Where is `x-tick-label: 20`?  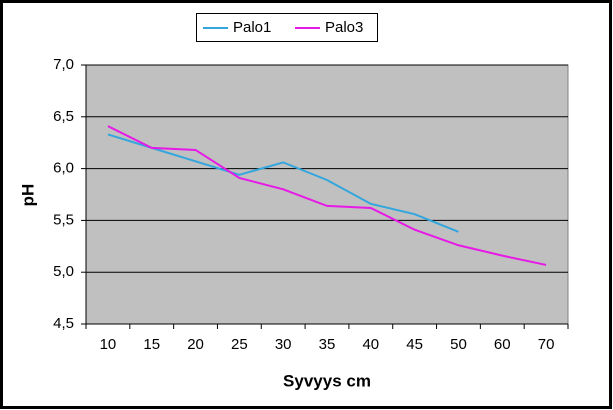
x-tick-label: 20 is located at coordinates (195, 344).